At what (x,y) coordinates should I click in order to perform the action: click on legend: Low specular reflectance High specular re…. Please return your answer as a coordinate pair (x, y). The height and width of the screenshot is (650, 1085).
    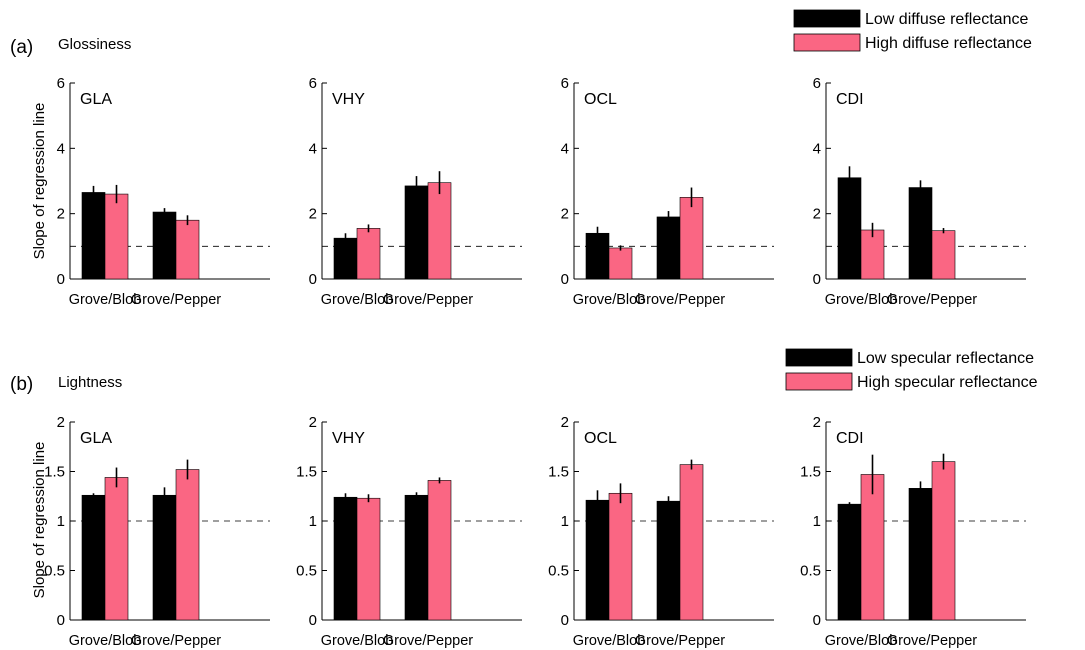
    Looking at the image, I should click on (911, 369).